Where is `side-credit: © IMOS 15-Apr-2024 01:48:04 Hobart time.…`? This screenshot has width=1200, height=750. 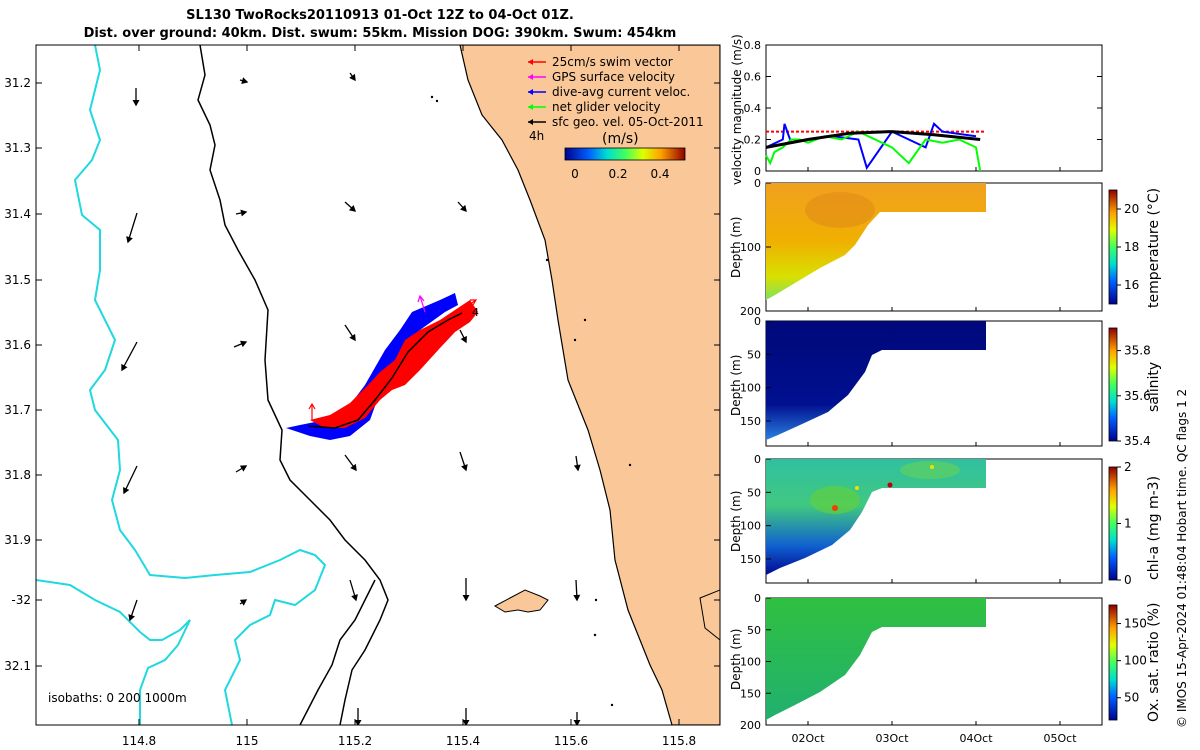 side-credit: © IMOS 15-Apr-2024 01:48:04 Hobart time.… is located at coordinates (1182, 558).